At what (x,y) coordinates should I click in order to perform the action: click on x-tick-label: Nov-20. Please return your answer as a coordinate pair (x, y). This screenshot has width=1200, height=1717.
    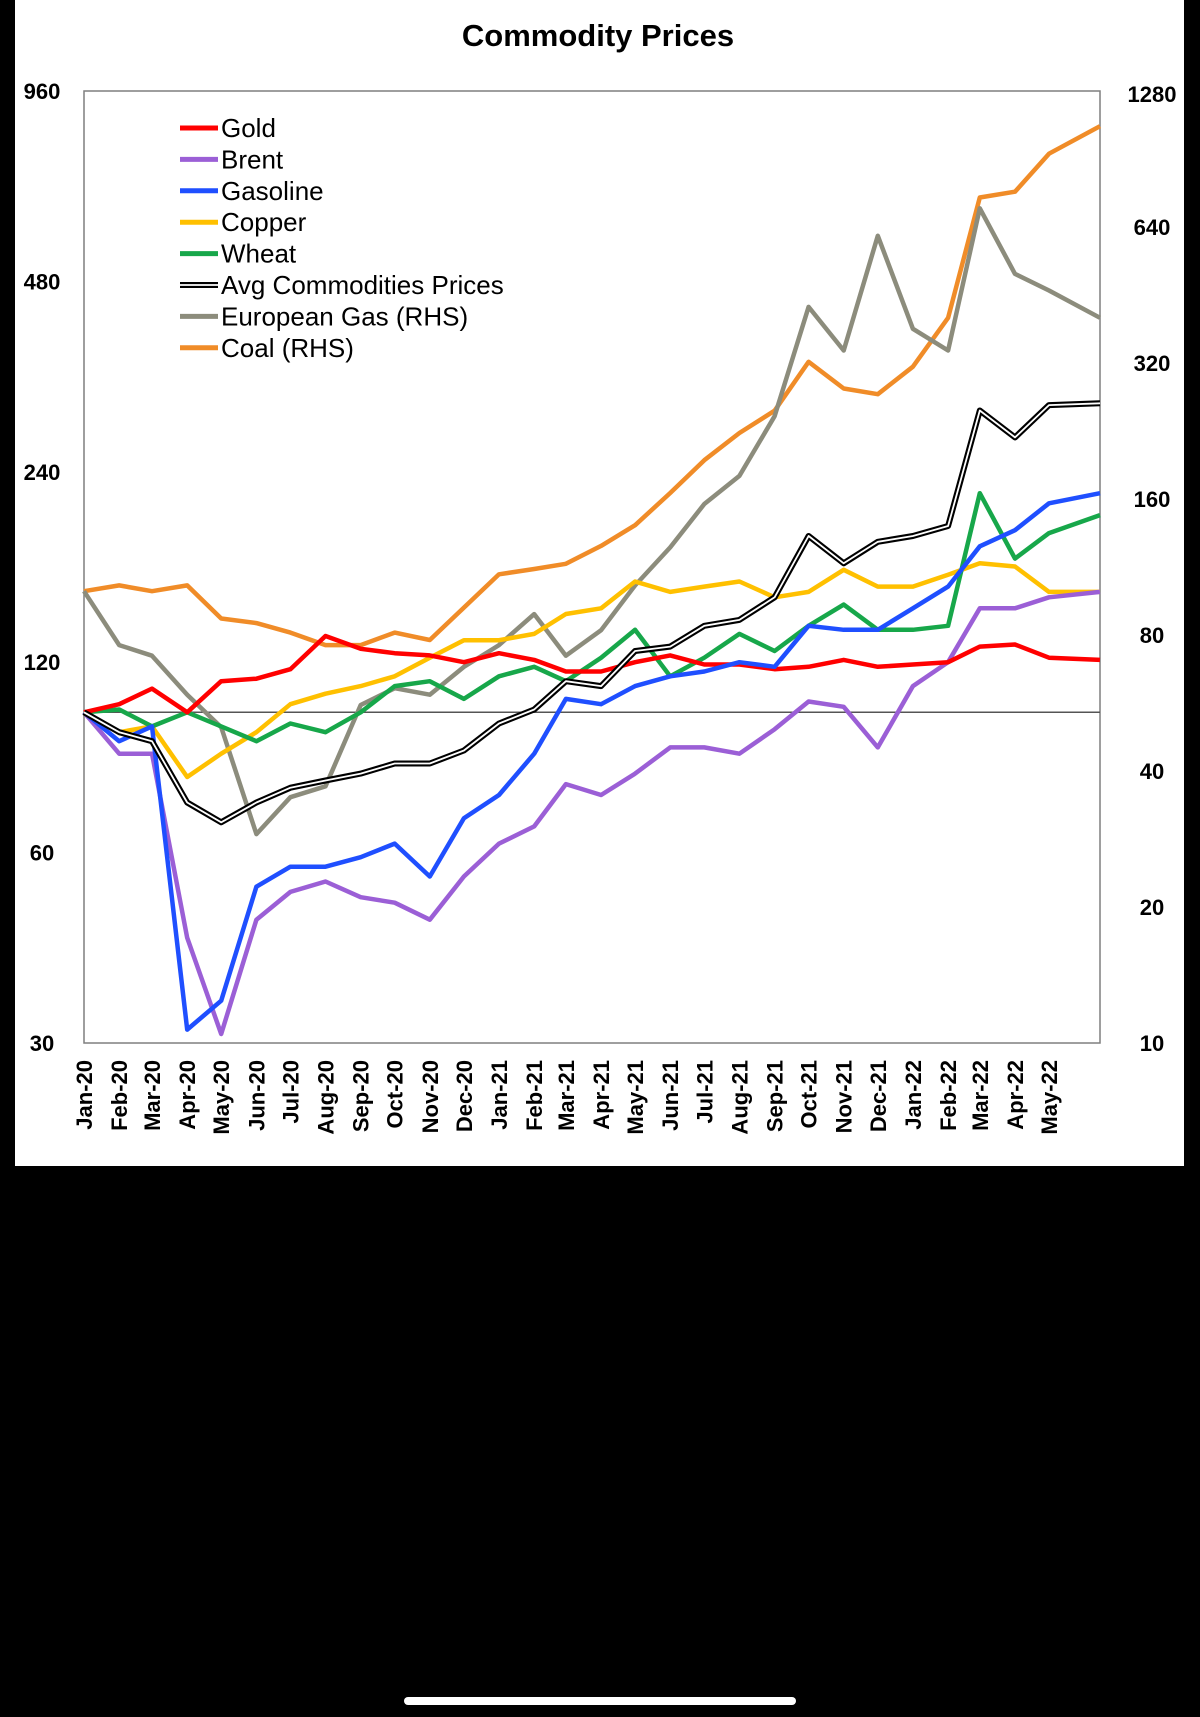
    Looking at the image, I should click on (430, 1096).